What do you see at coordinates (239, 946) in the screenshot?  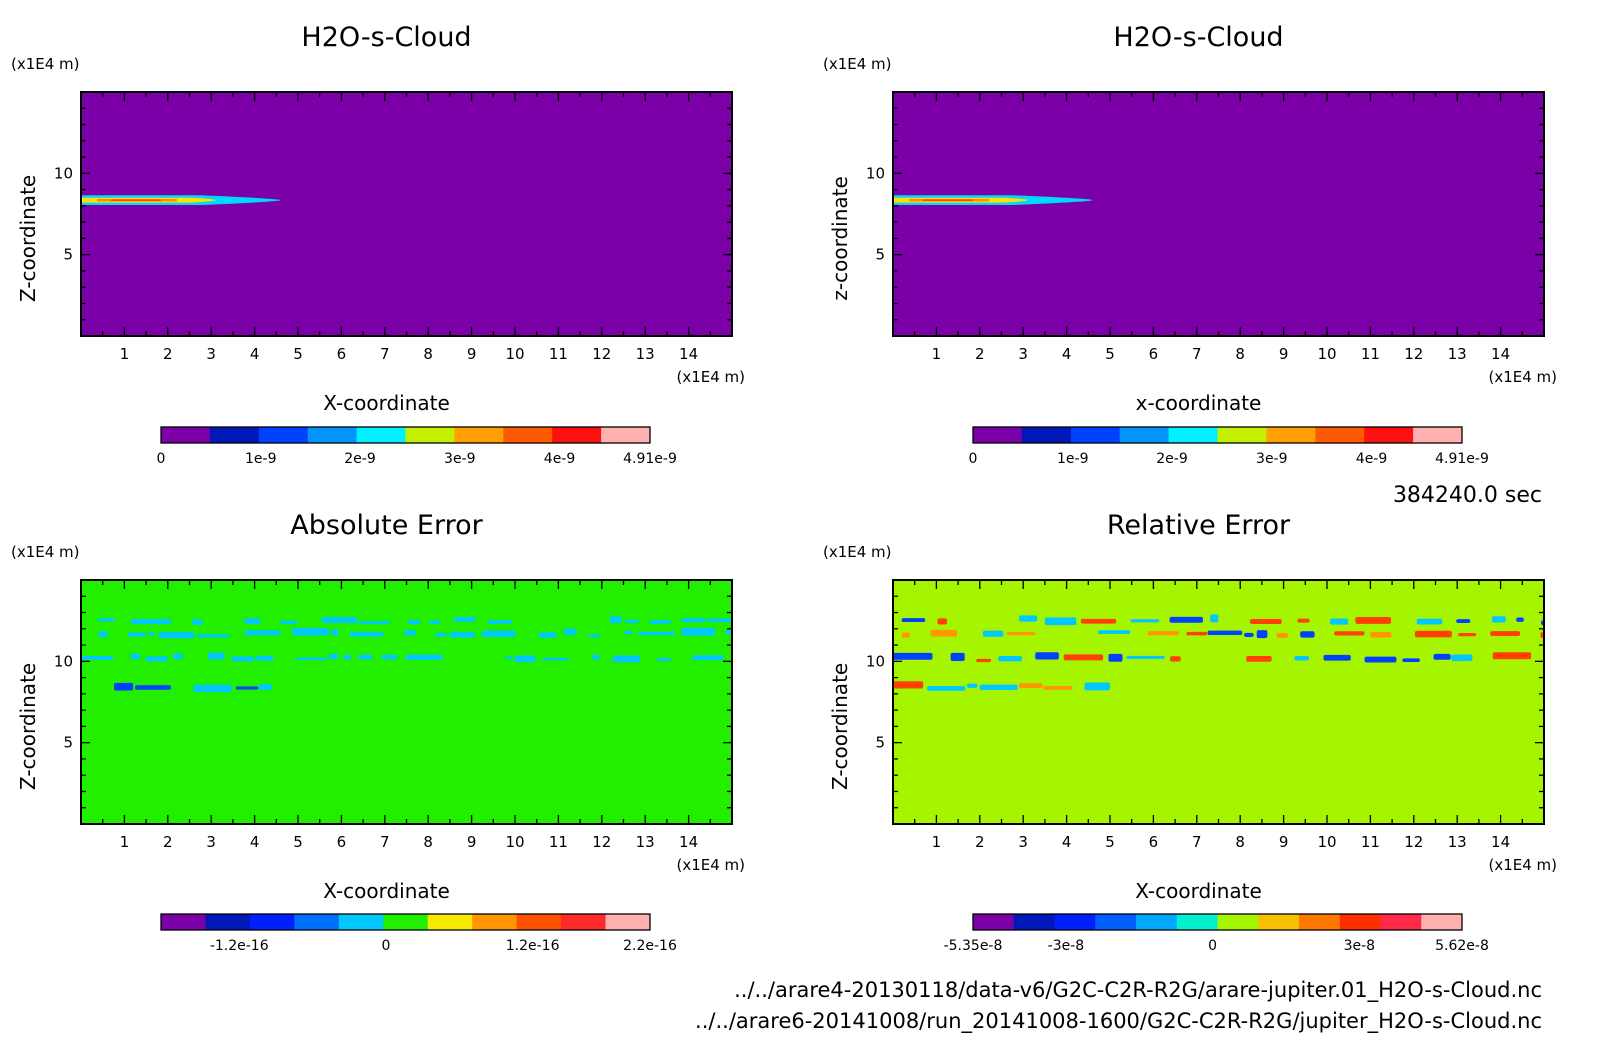 I see `colorbar-label: -1.2e-16` at bounding box center [239, 946].